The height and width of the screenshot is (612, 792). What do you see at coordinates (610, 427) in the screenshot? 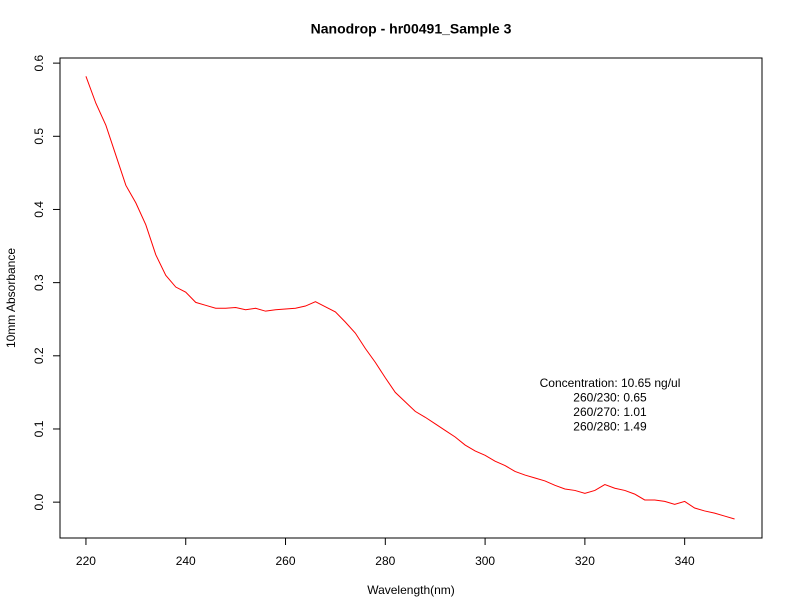
I see `annotation: 260/280: 1.49` at bounding box center [610, 427].